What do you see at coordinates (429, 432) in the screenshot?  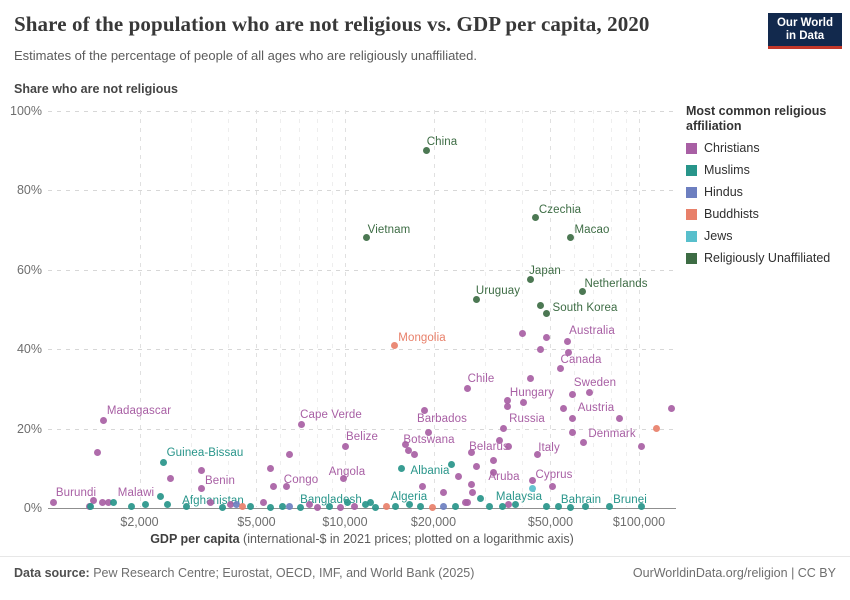 I see `scatter-point-barbados` at bounding box center [429, 432].